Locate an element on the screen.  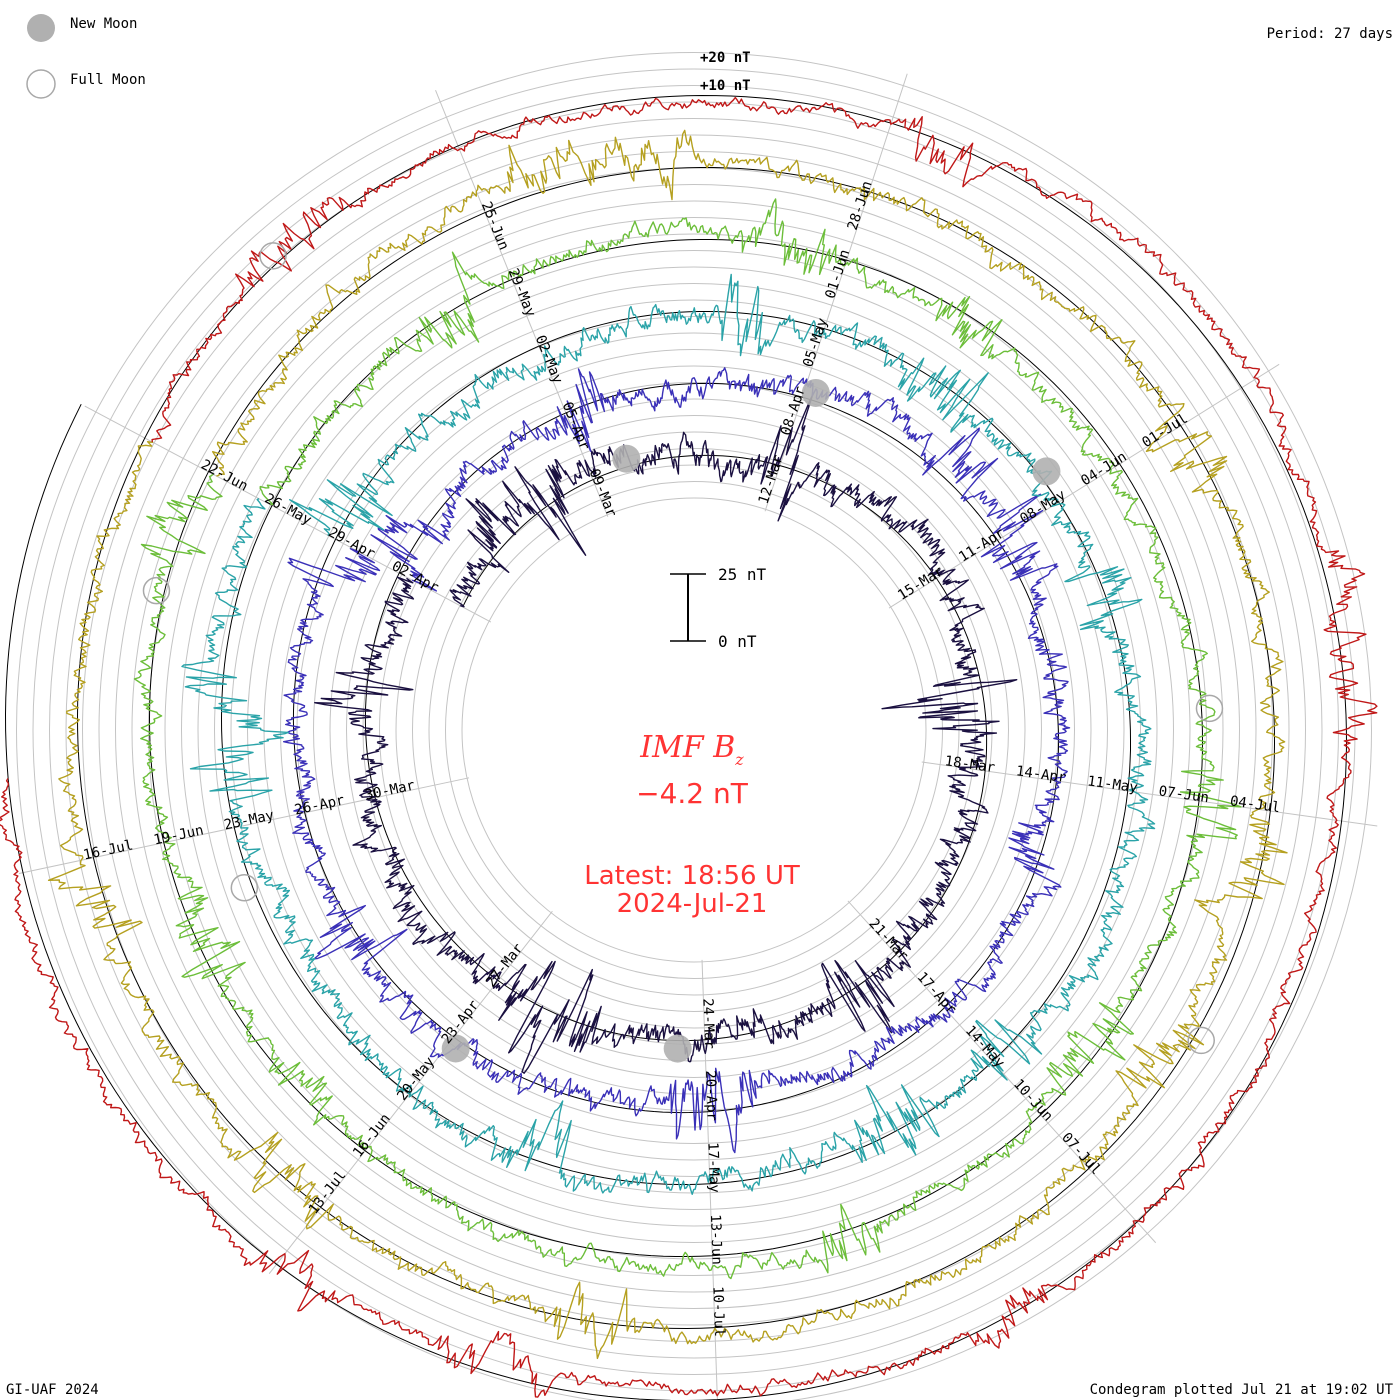
date-label: 14-Apr is located at coordinates (1041, 774).